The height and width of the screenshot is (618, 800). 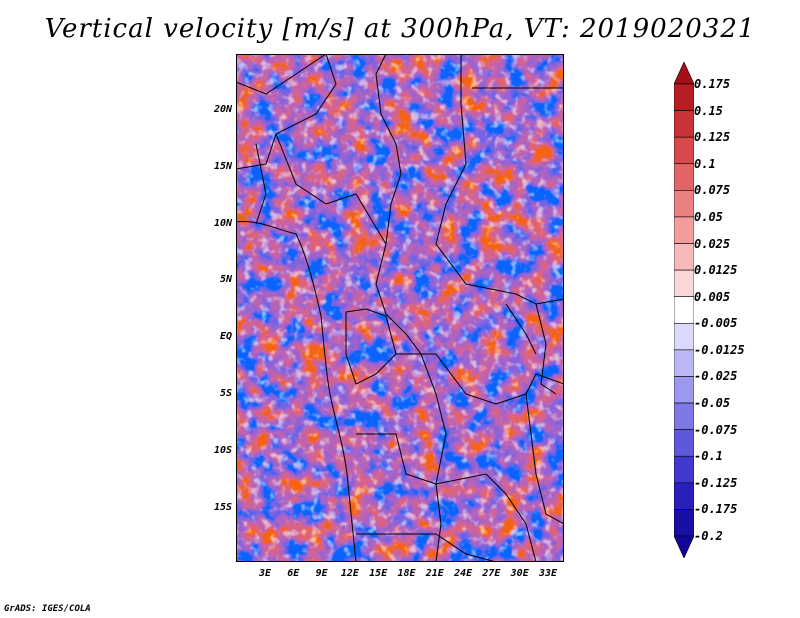 I want to click on longitude-label: 12E, so click(x=349, y=573).